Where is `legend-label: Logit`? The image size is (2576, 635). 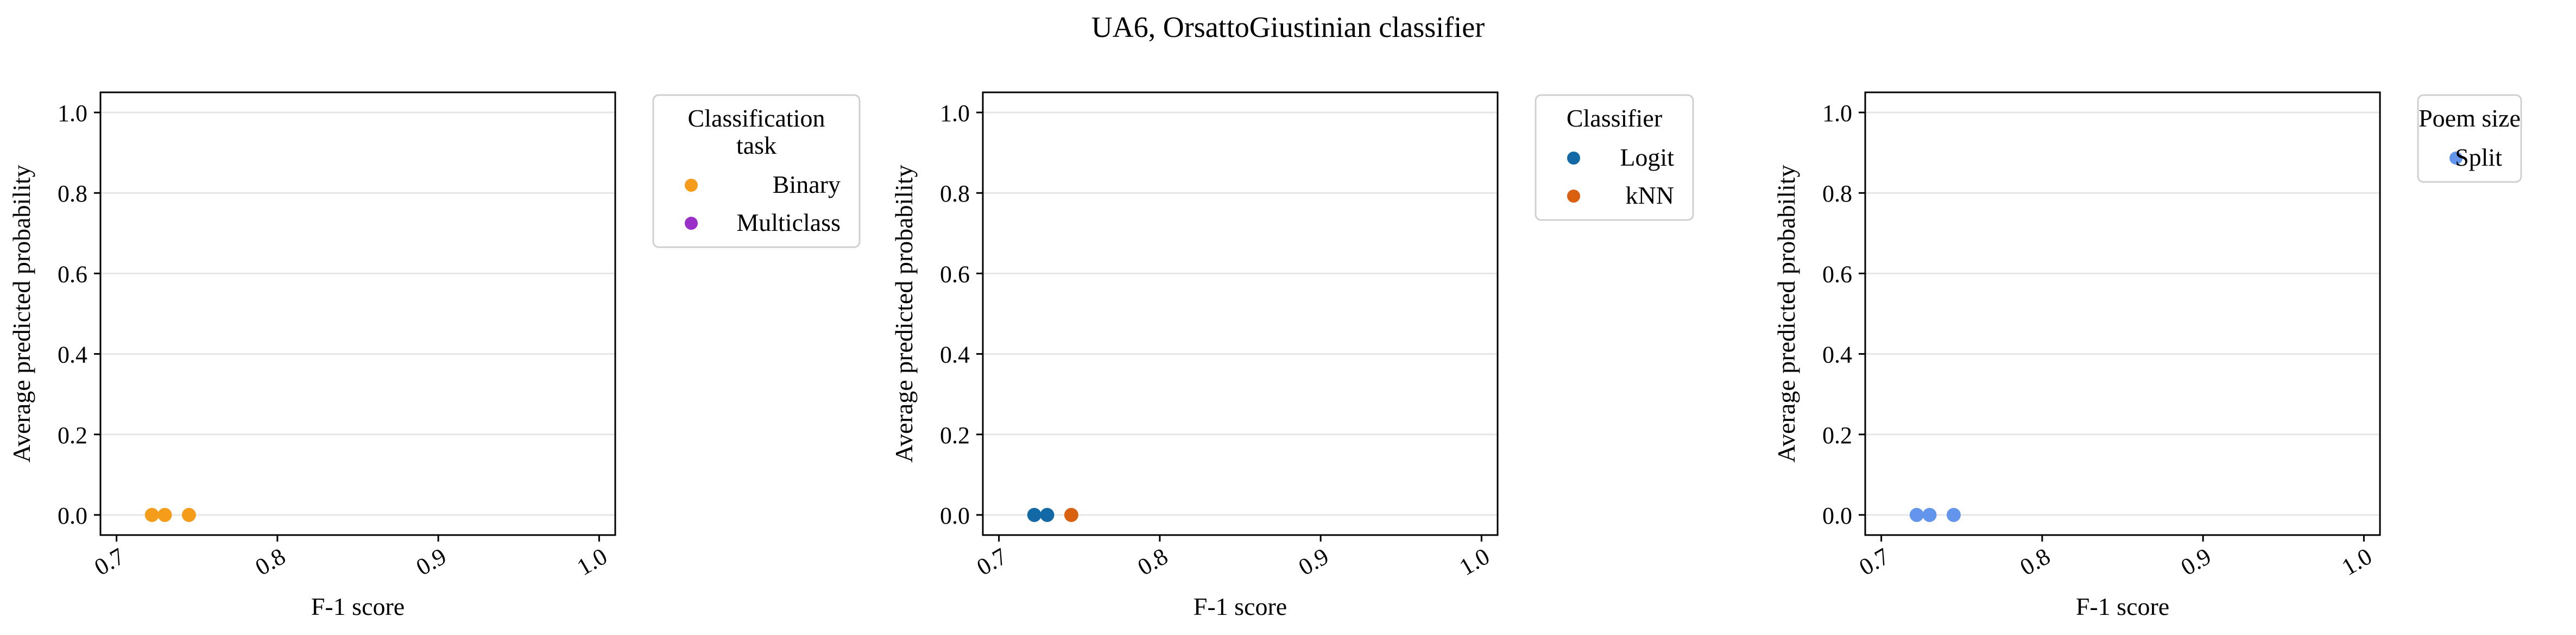 legend-label: Logit is located at coordinates (1647, 157).